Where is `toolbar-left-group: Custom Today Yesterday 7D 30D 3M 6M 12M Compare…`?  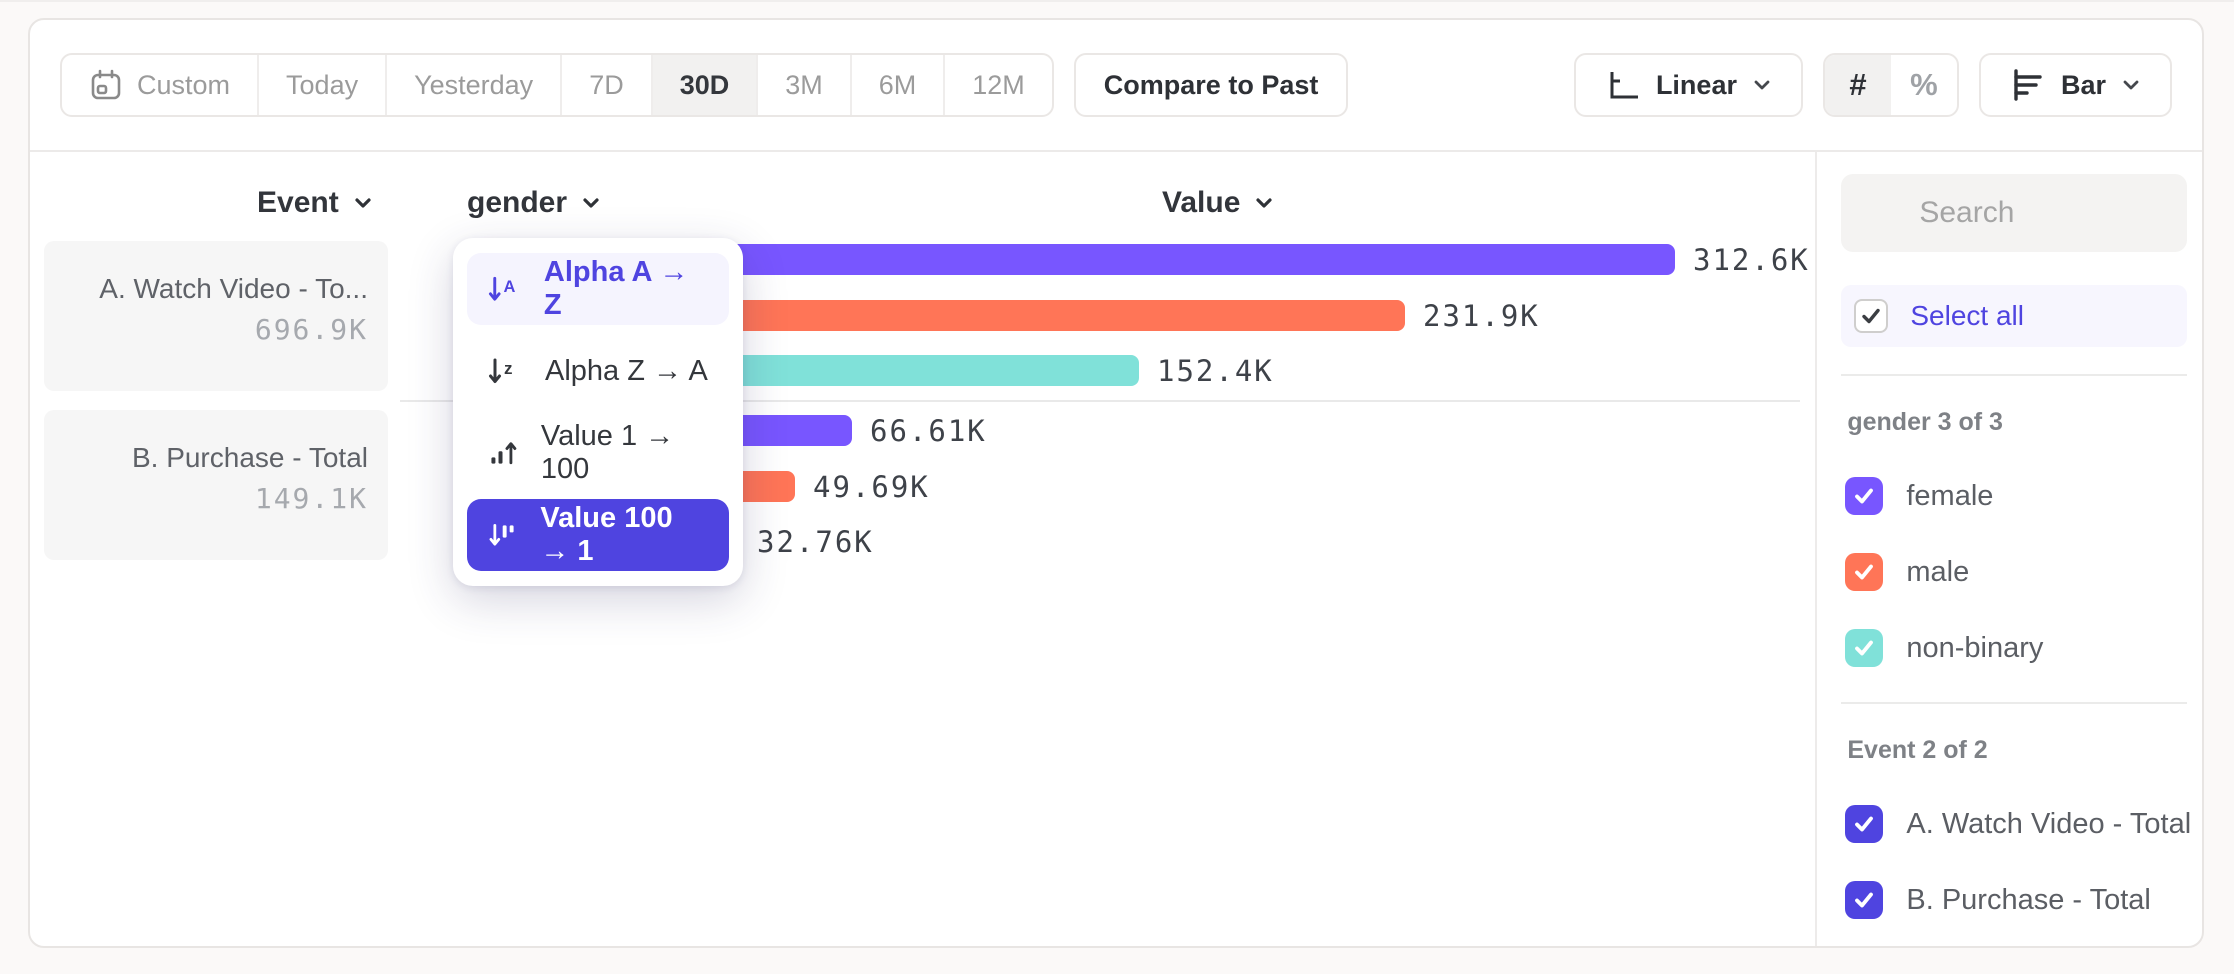 toolbar-left-group: Custom Today Yesterday 7D 30D 3M 6M 12M Compare… is located at coordinates (704, 85).